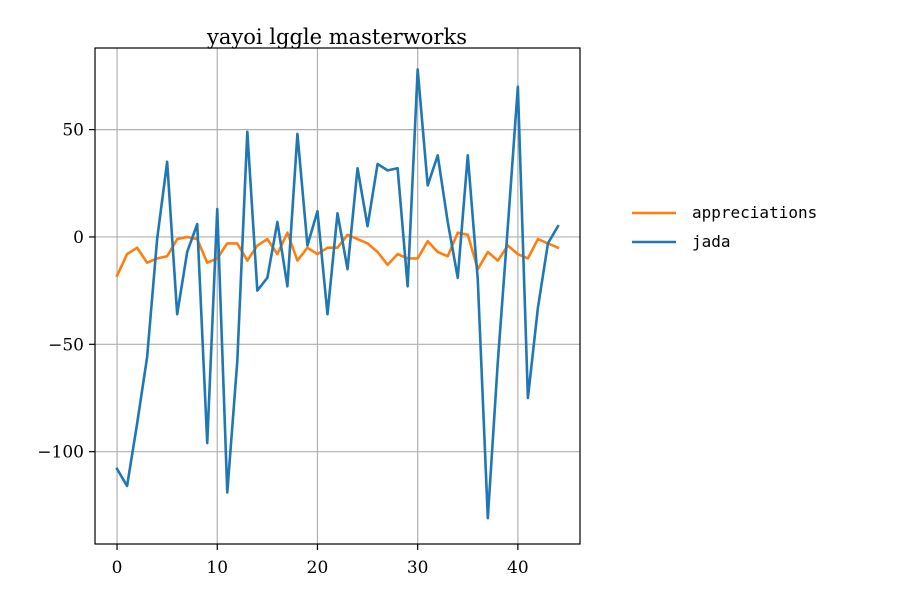  Describe the element at coordinates (78, 238) in the screenshot. I see `y-tick-label: 0` at that location.